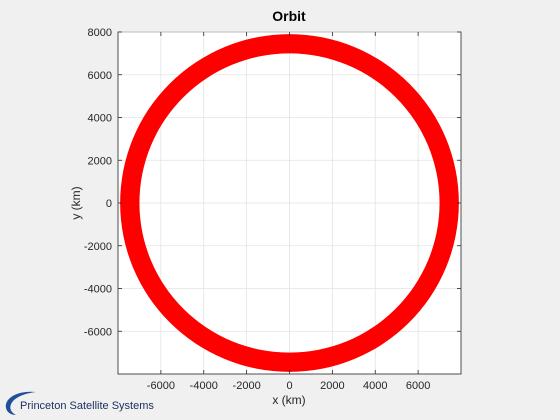  I want to click on brand-name: Princeton Satellite Systems, so click(87, 406).